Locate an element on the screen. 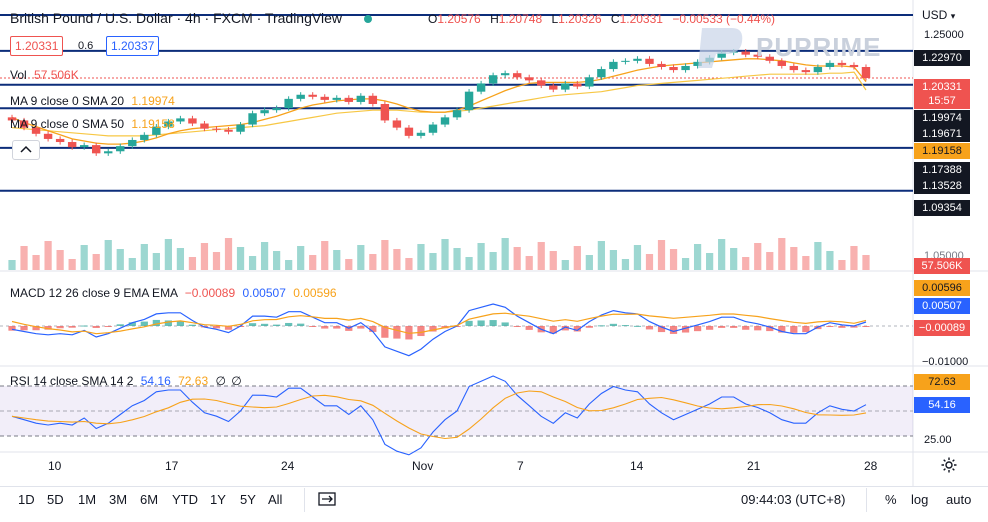  timeframe-3m: 3M is located at coordinates (118, 499).